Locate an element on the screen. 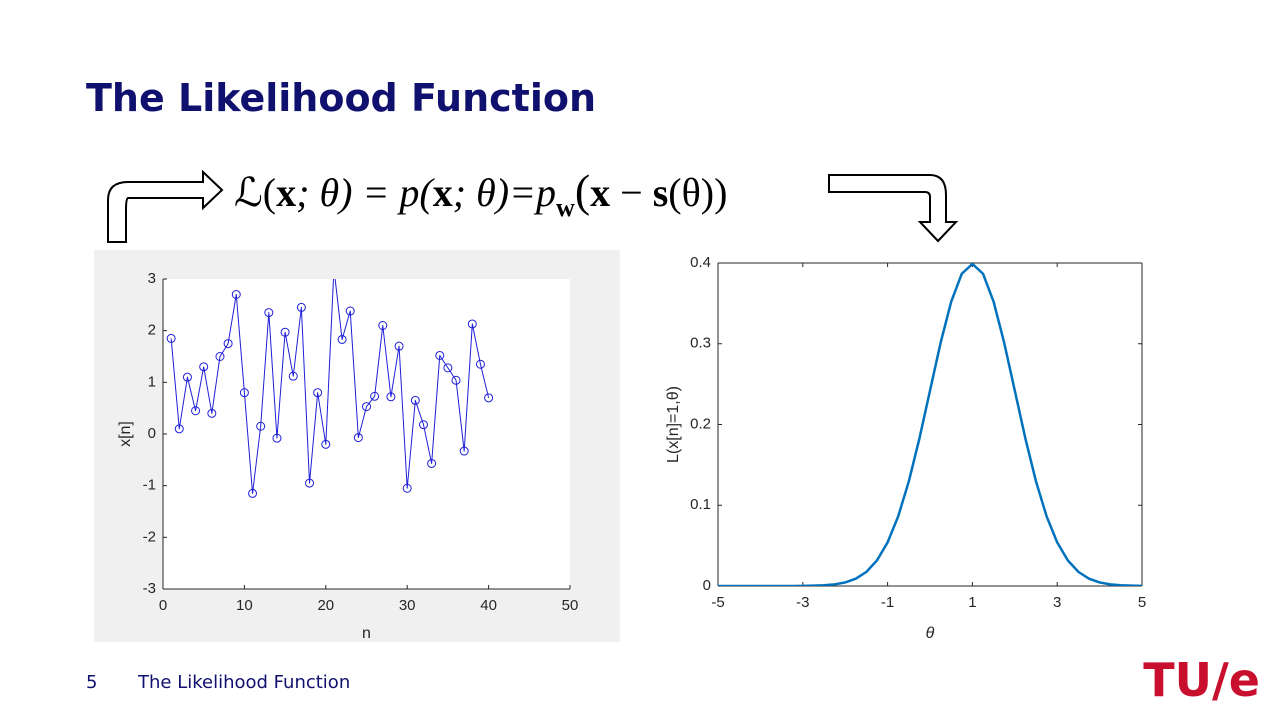  formula: ℒ(x; θ) = p(x; θ)=pw(x − s(θ)) is located at coordinates (480, 193).